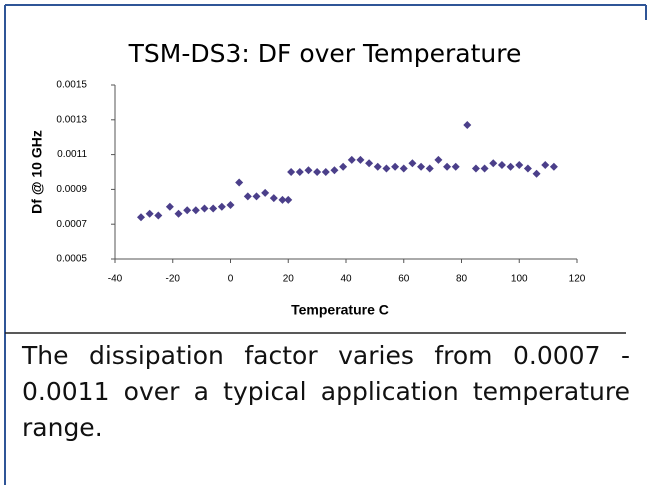 The image size is (650, 485). Describe the element at coordinates (71, 259) in the screenshot. I see `y-tick-label: 0.0005` at that location.